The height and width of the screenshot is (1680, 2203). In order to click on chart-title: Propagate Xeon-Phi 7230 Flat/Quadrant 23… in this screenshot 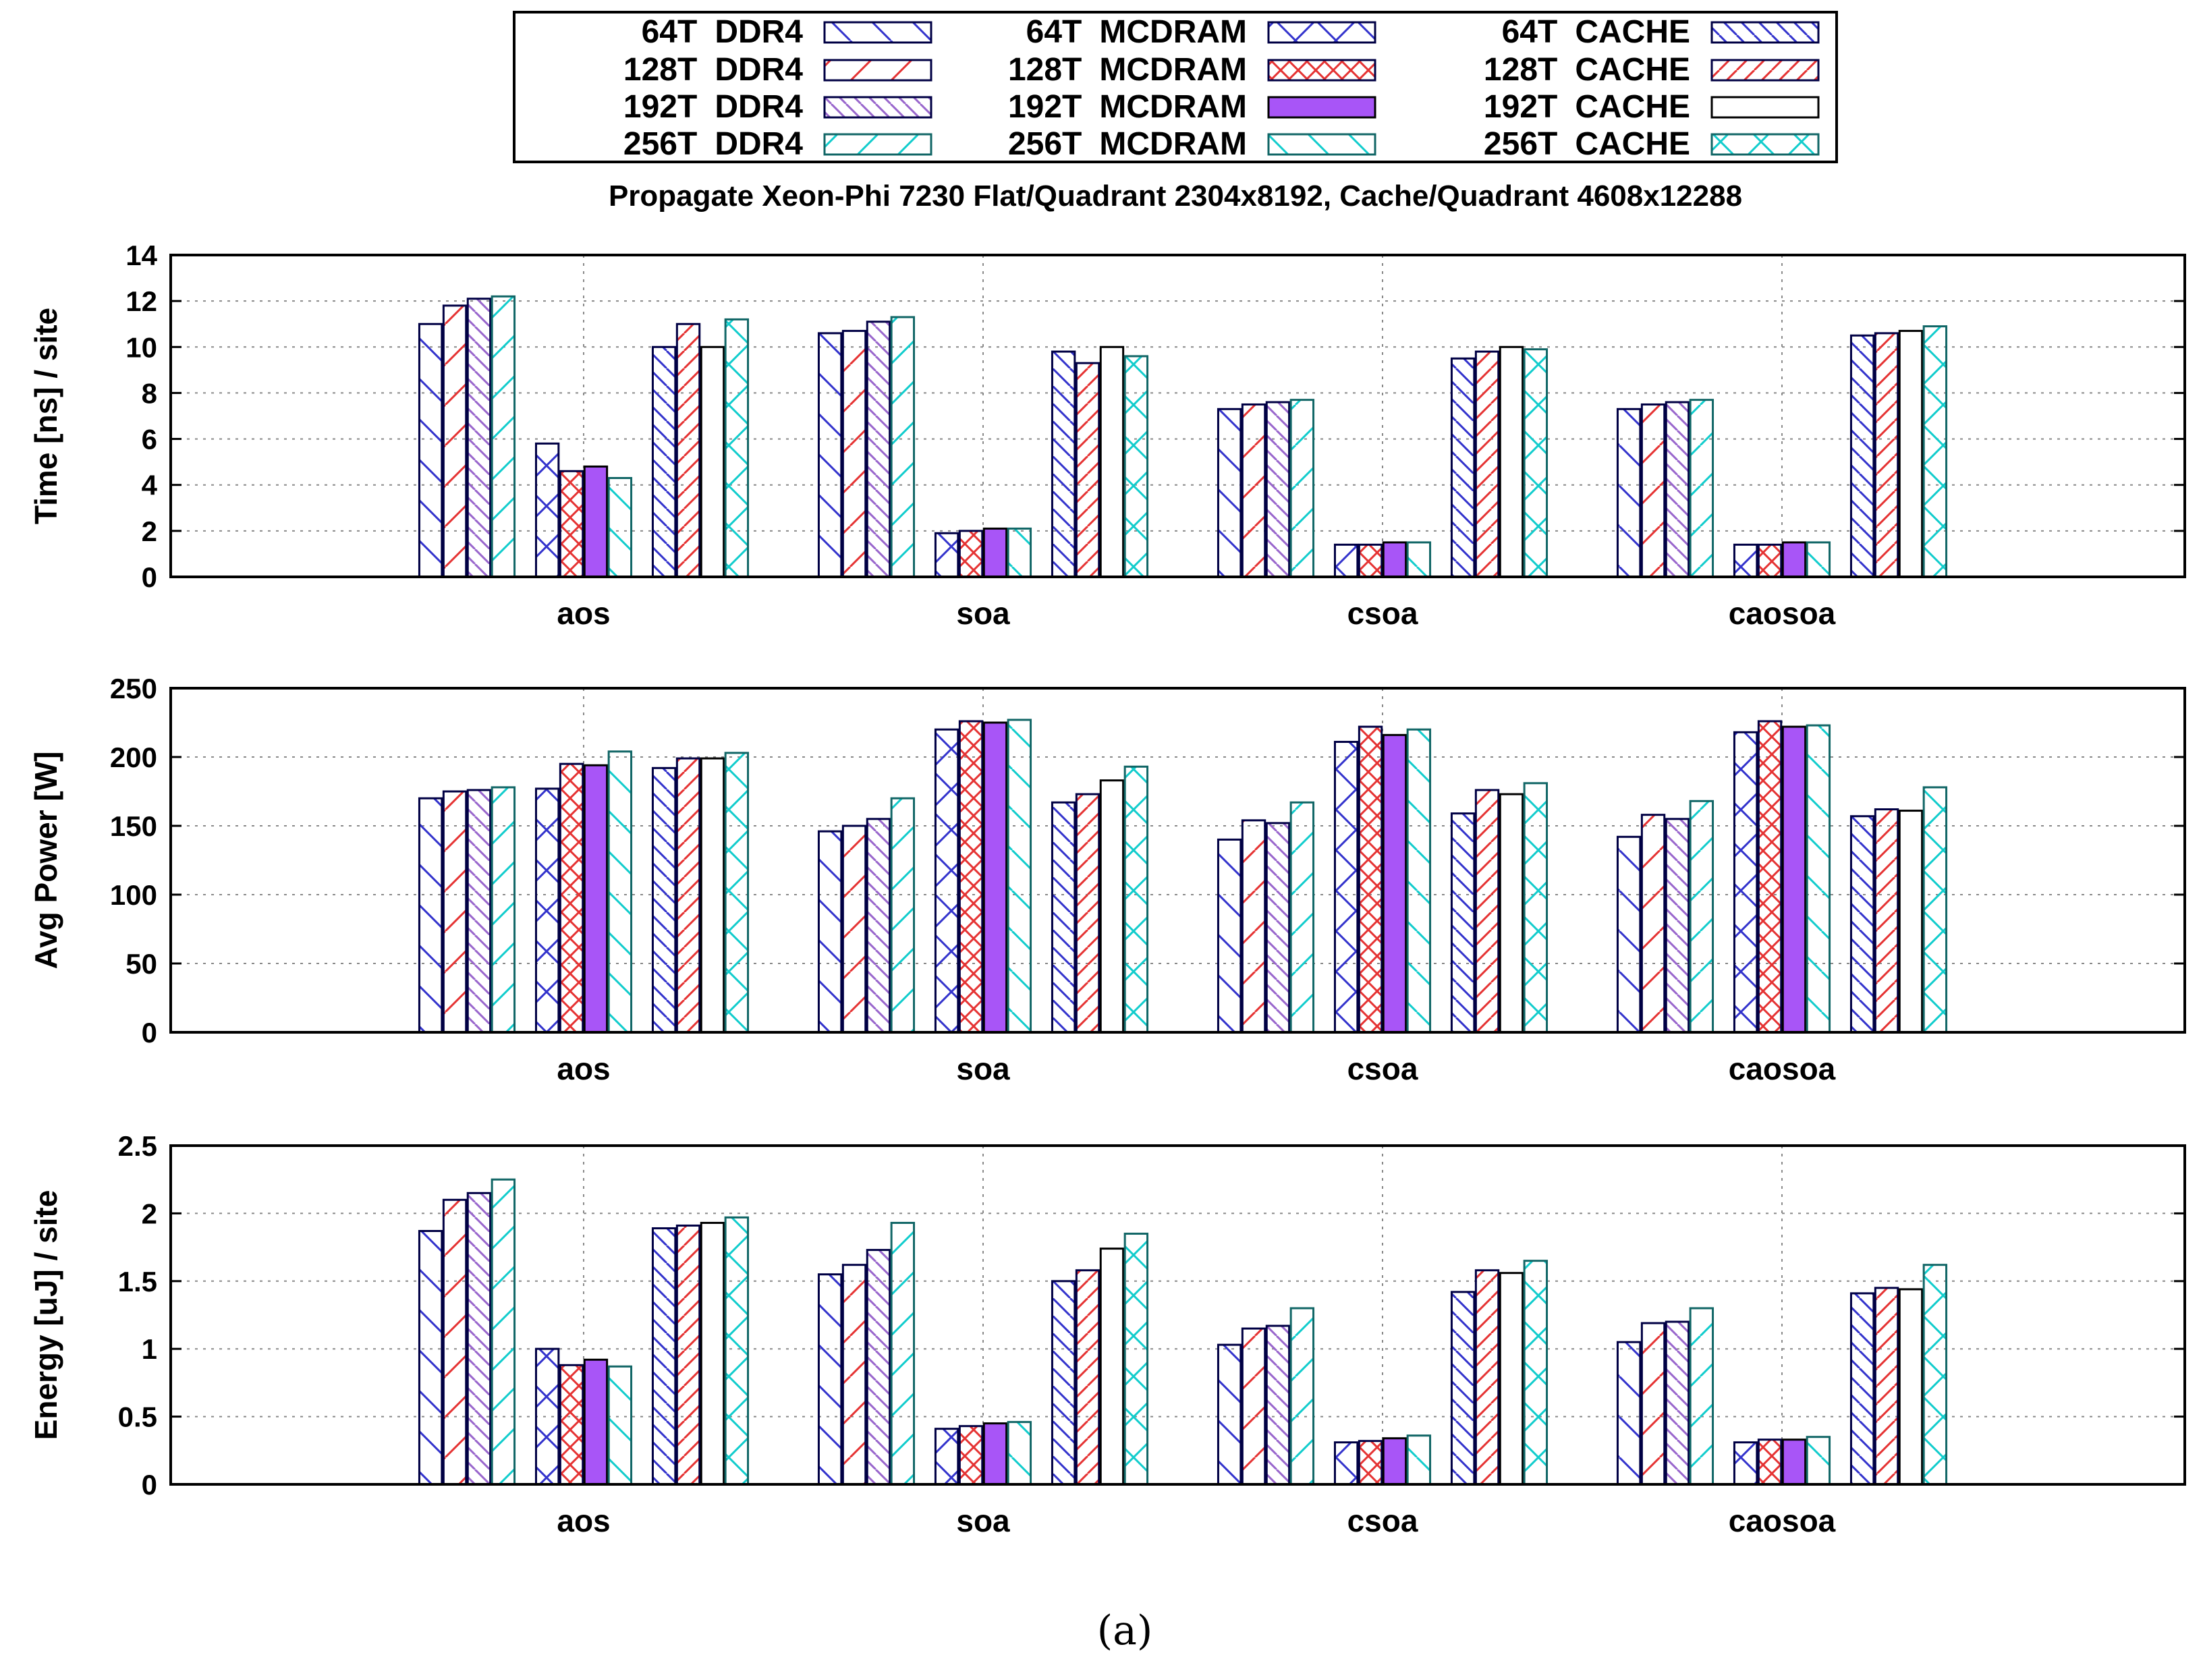, I will do `click(1175, 196)`.